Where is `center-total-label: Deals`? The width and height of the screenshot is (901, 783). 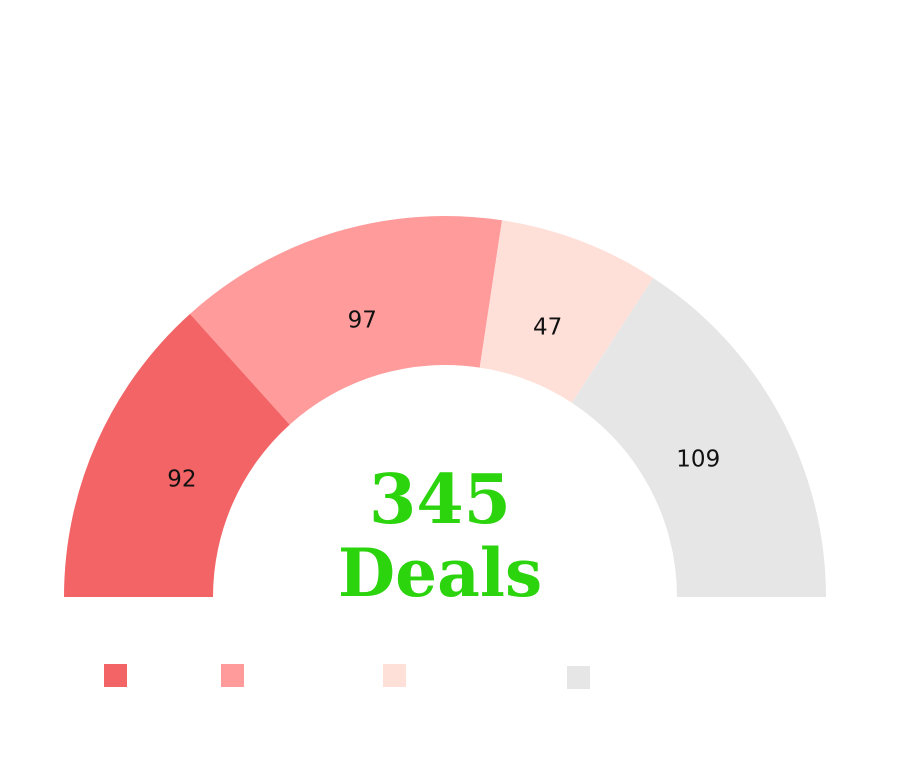 center-total-label: Deals is located at coordinates (440, 573).